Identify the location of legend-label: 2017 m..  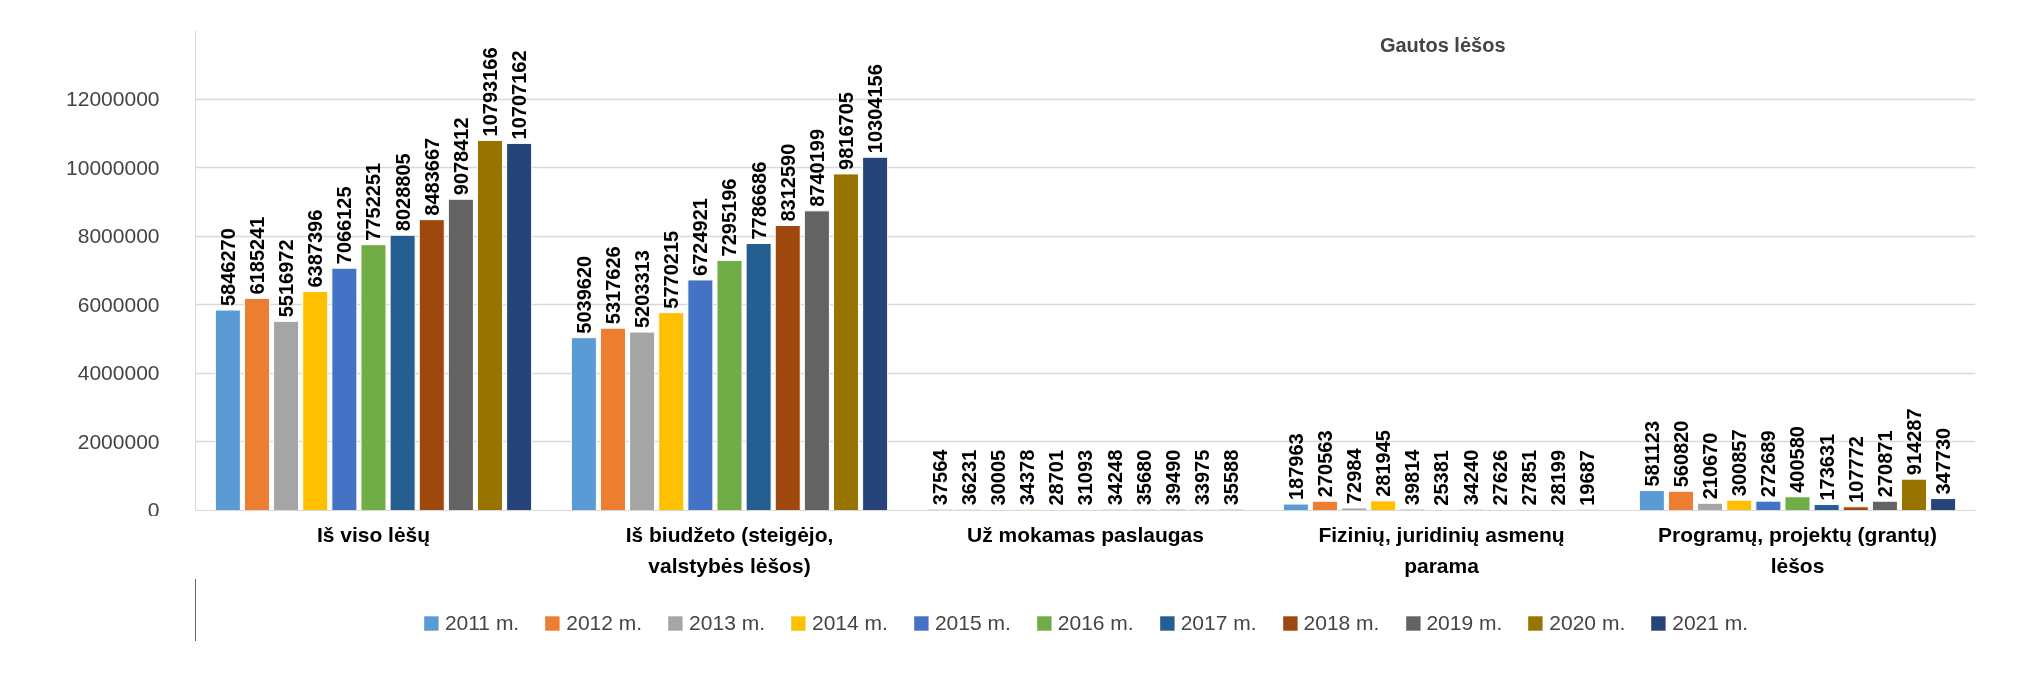
(1218, 623).